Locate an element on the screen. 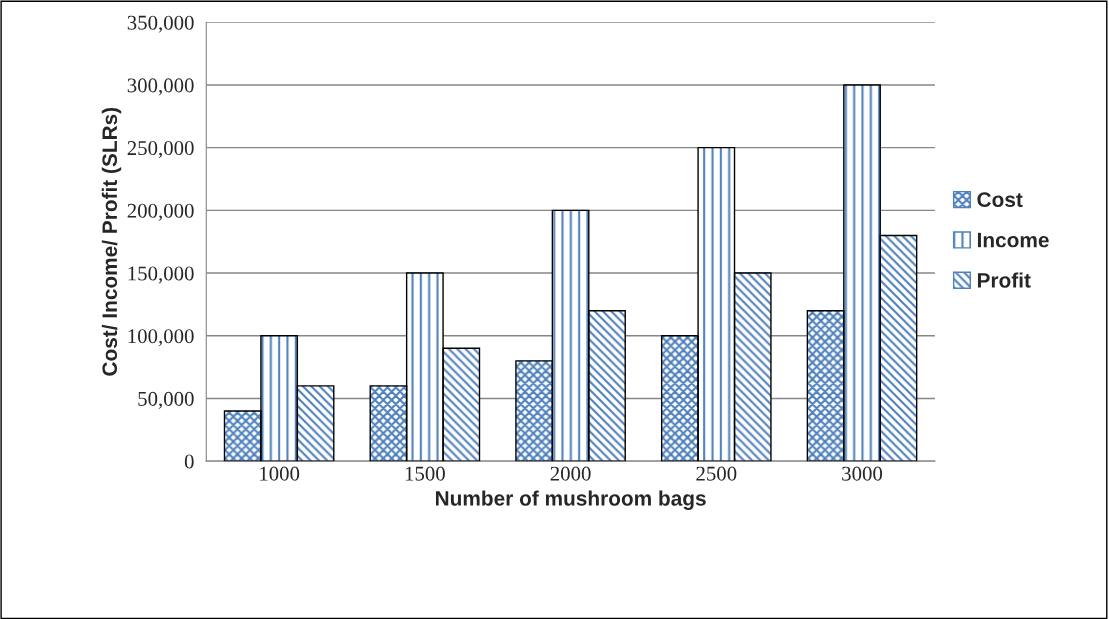 This screenshot has height=619, width=1109. x-tick-label: 2000 is located at coordinates (570, 473).